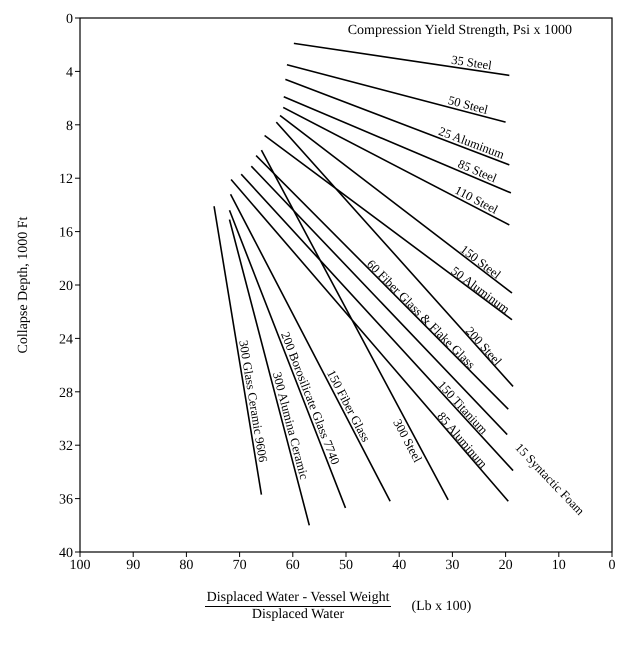  What do you see at coordinates (472, 62) in the screenshot?
I see `text: 35 Steel` at bounding box center [472, 62].